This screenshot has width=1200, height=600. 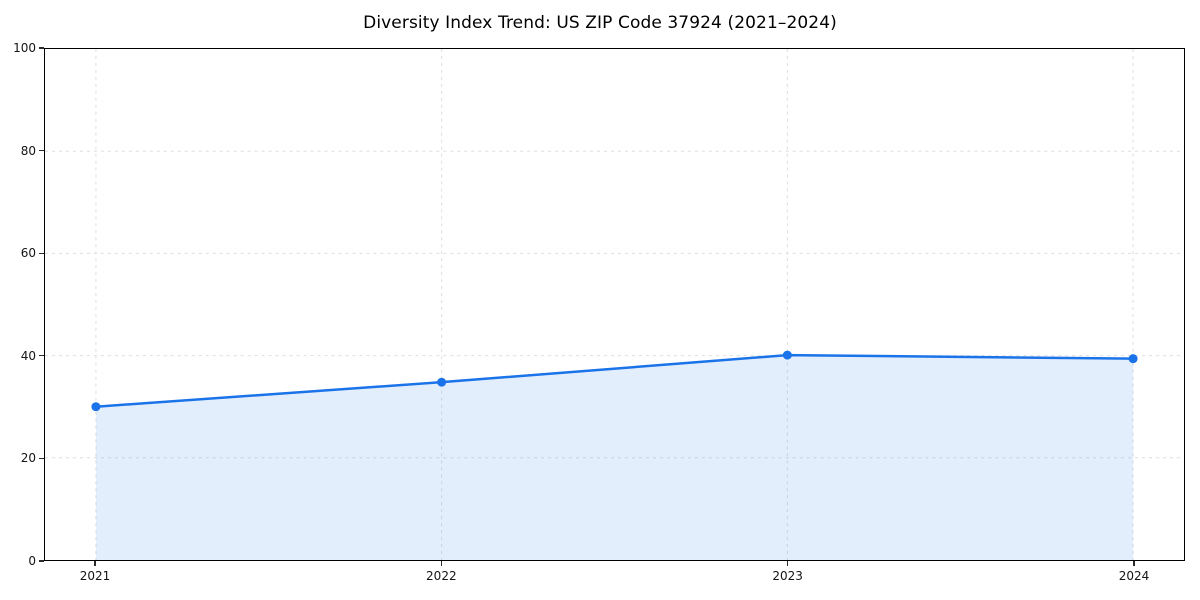 What do you see at coordinates (95, 576) in the screenshot?
I see `x-tick-label: 2021` at bounding box center [95, 576].